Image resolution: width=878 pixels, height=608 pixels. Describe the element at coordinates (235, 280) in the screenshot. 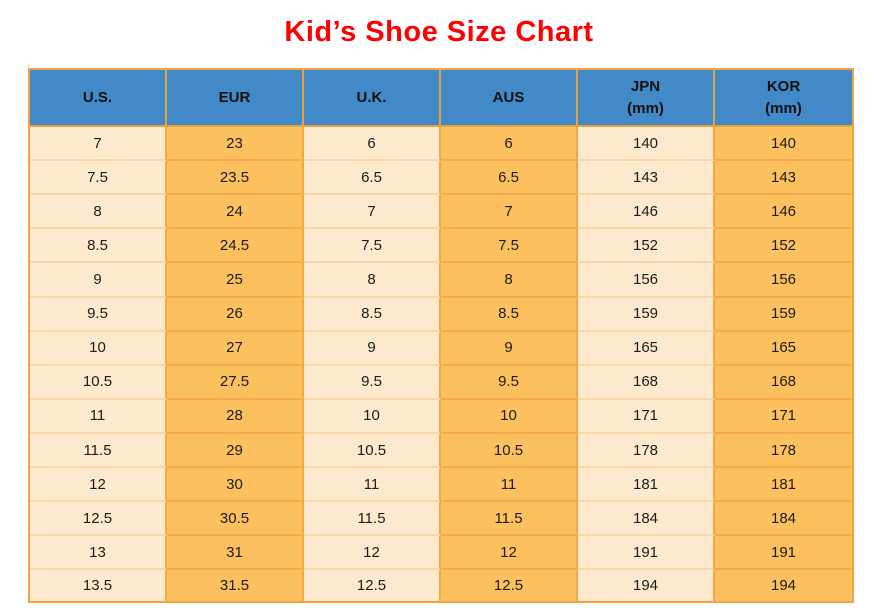

I see `table-cell: 25` at that location.